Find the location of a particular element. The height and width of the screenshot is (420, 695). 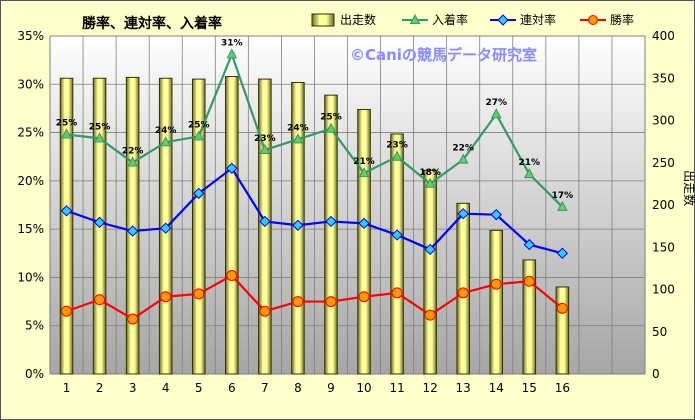

x-tick: 12 is located at coordinates (429, 388).